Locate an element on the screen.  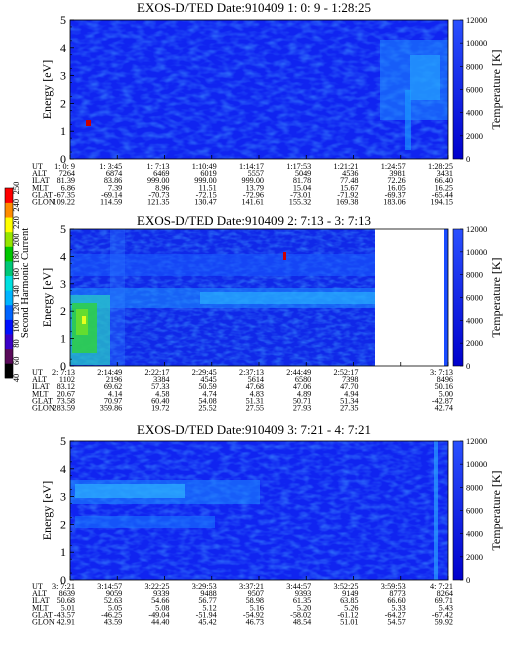
orbit-cell: 47.68 is located at coordinates (255, 386).